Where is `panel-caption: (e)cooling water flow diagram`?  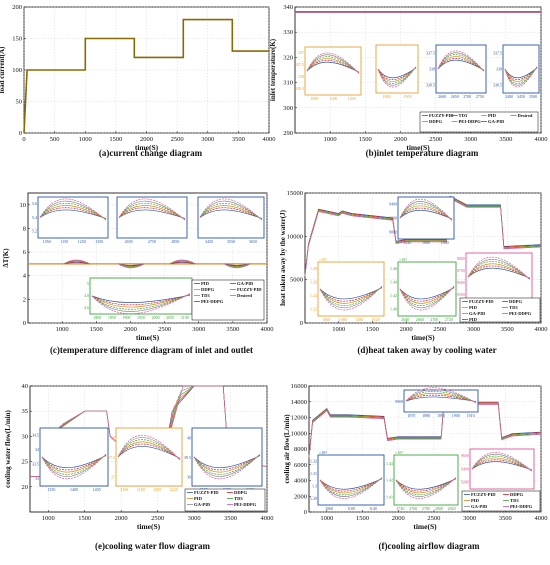 panel-caption: (e)cooling water flow diagram is located at coordinates (153, 546).